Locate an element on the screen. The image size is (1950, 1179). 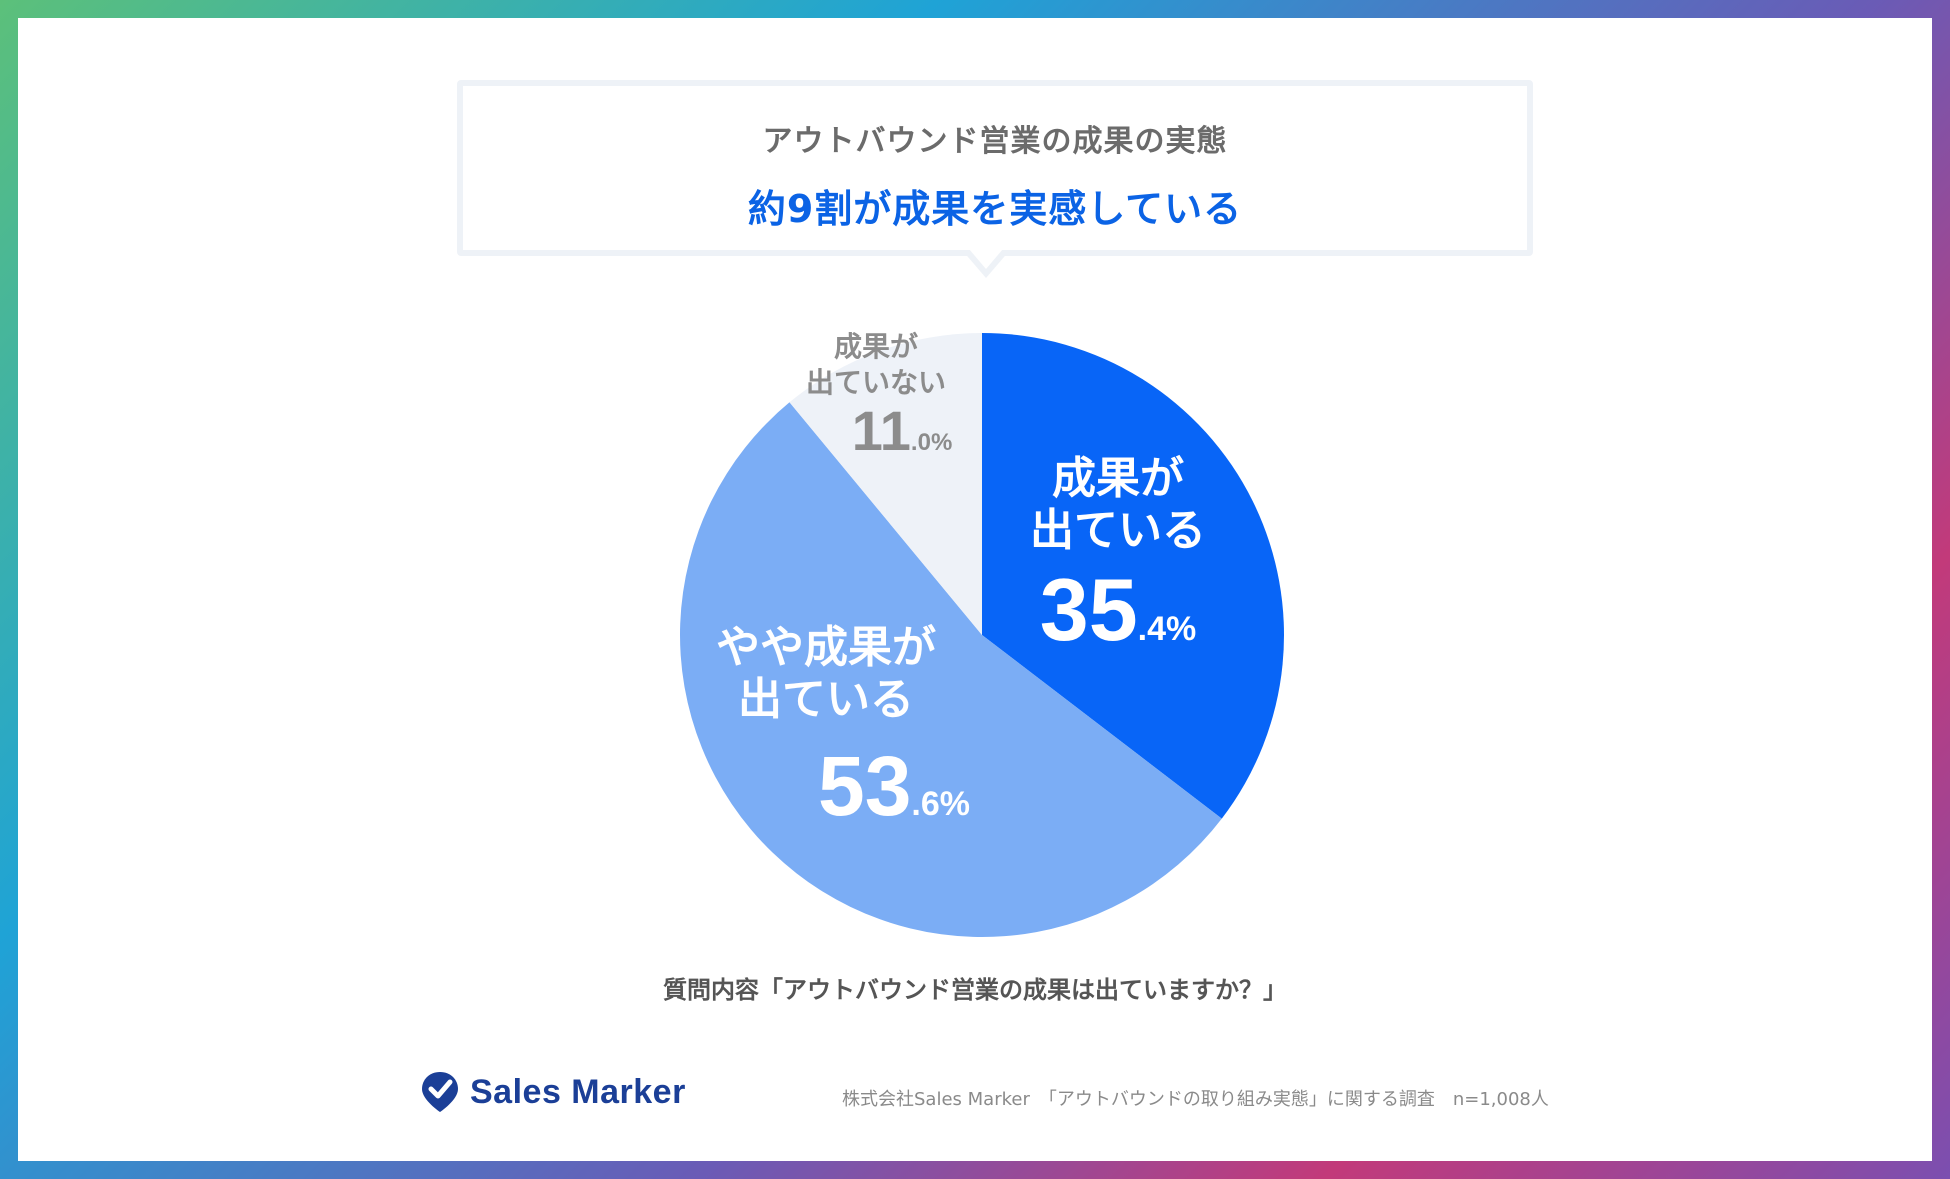
slice-value: 53.6% is located at coordinates (894, 786).